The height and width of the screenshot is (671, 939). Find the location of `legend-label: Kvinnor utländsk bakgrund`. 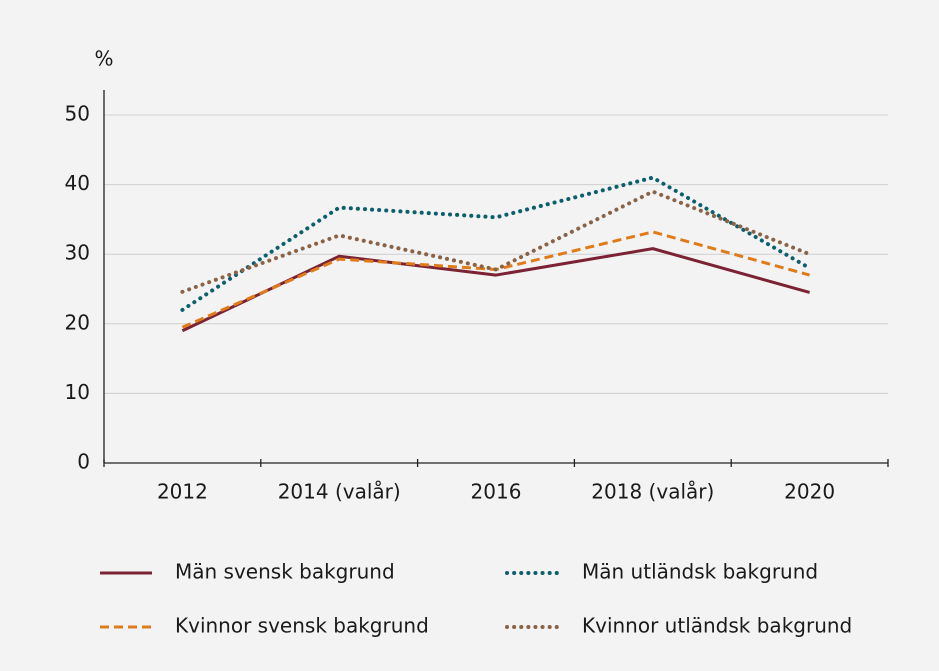

legend-label: Kvinnor utländsk bakgrund is located at coordinates (717, 626).